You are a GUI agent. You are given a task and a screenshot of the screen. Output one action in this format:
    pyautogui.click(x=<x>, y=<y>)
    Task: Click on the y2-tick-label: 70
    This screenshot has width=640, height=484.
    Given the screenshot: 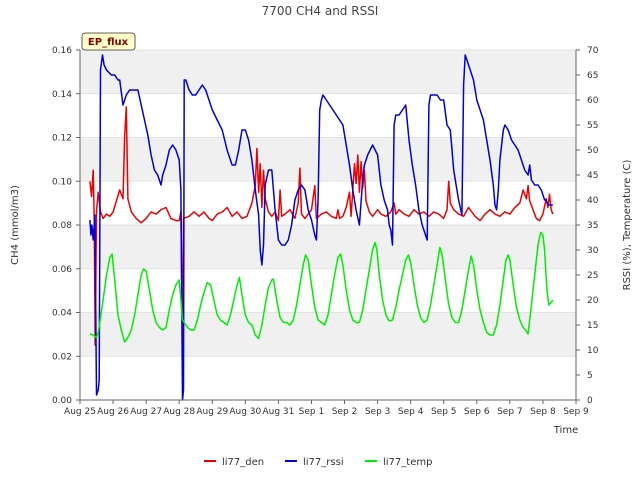 What is the action you would take?
    pyautogui.click(x=593, y=51)
    